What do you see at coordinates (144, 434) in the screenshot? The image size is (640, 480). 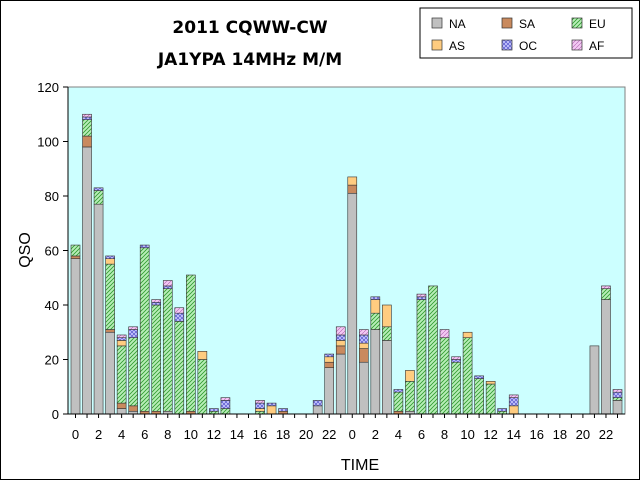 I see `x-tick-label: 6` at bounding box center [144, 434].